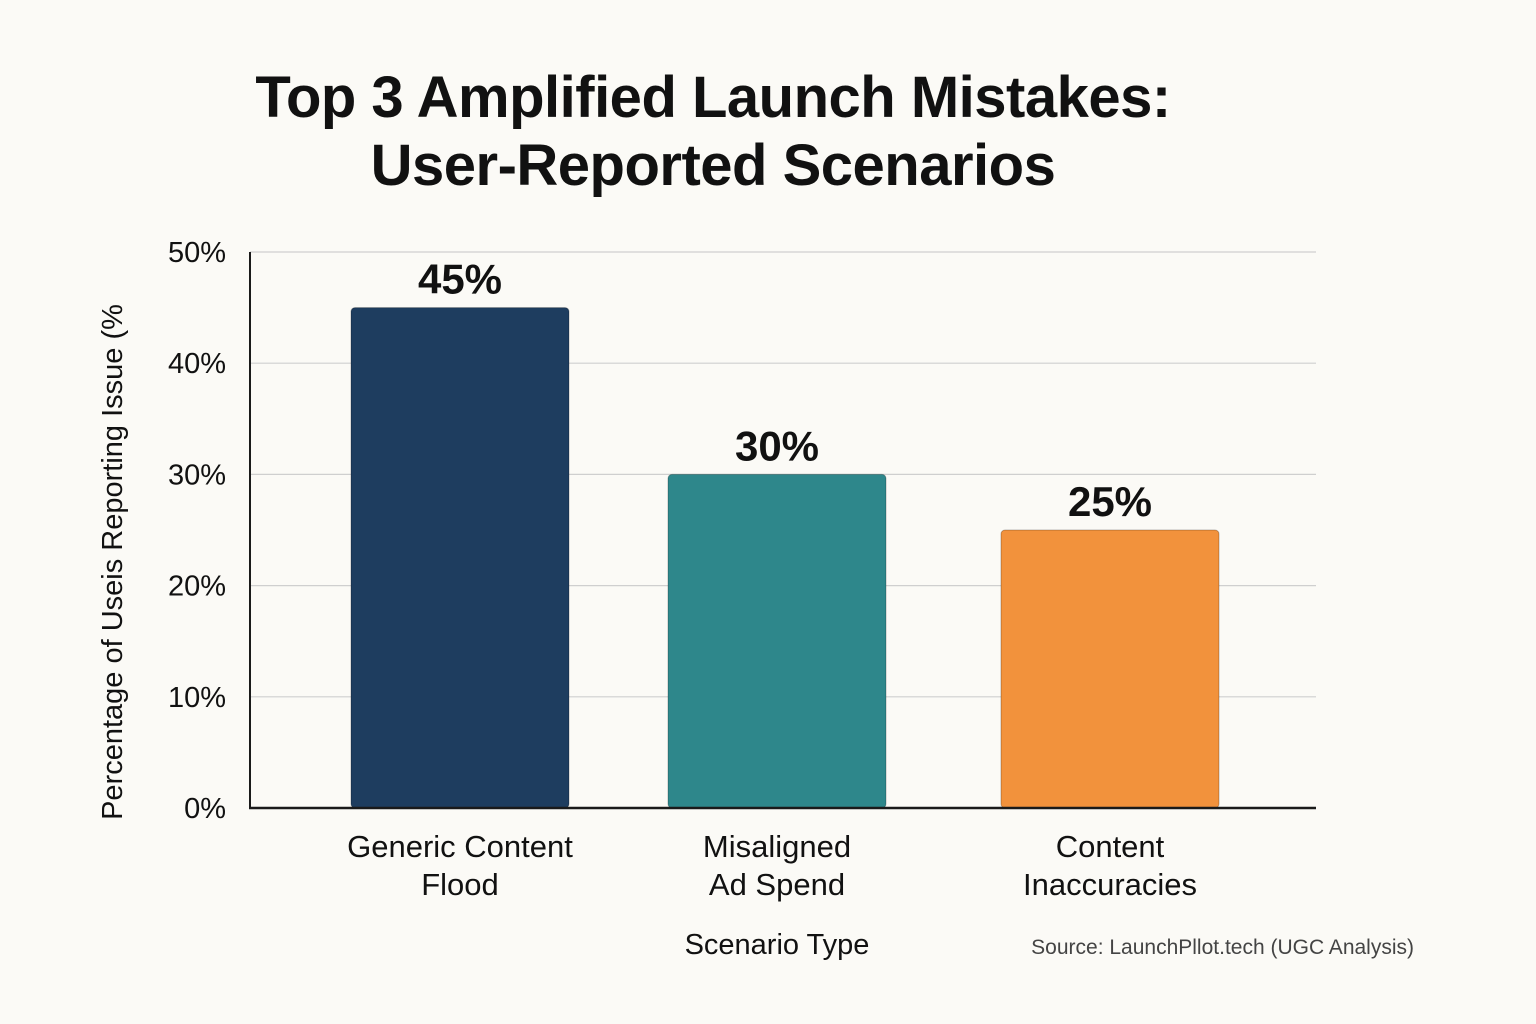 The image size is (1536, 1024). I want to click on y-tick-label: 50%, so click(197, 253).